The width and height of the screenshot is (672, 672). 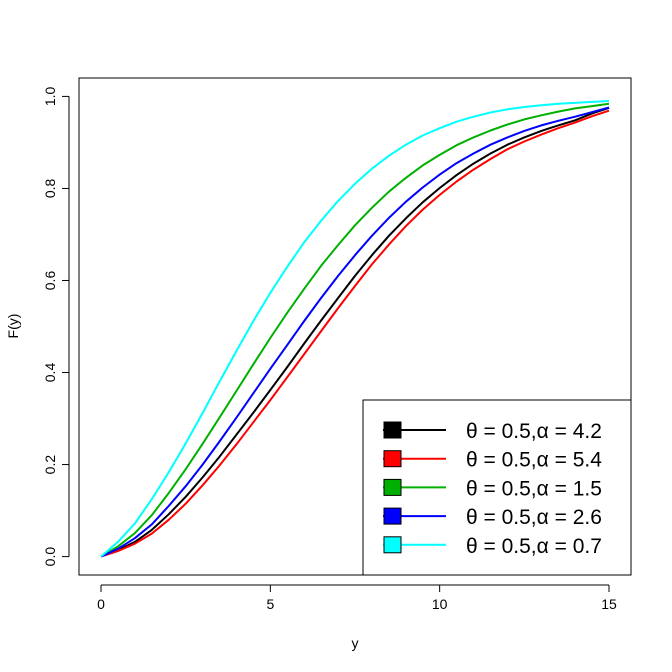 What do you see at coordinates (357, 598) in the screenshot?
I see `x-axis: 0 5 10 15` at bounding box center [357, 598].